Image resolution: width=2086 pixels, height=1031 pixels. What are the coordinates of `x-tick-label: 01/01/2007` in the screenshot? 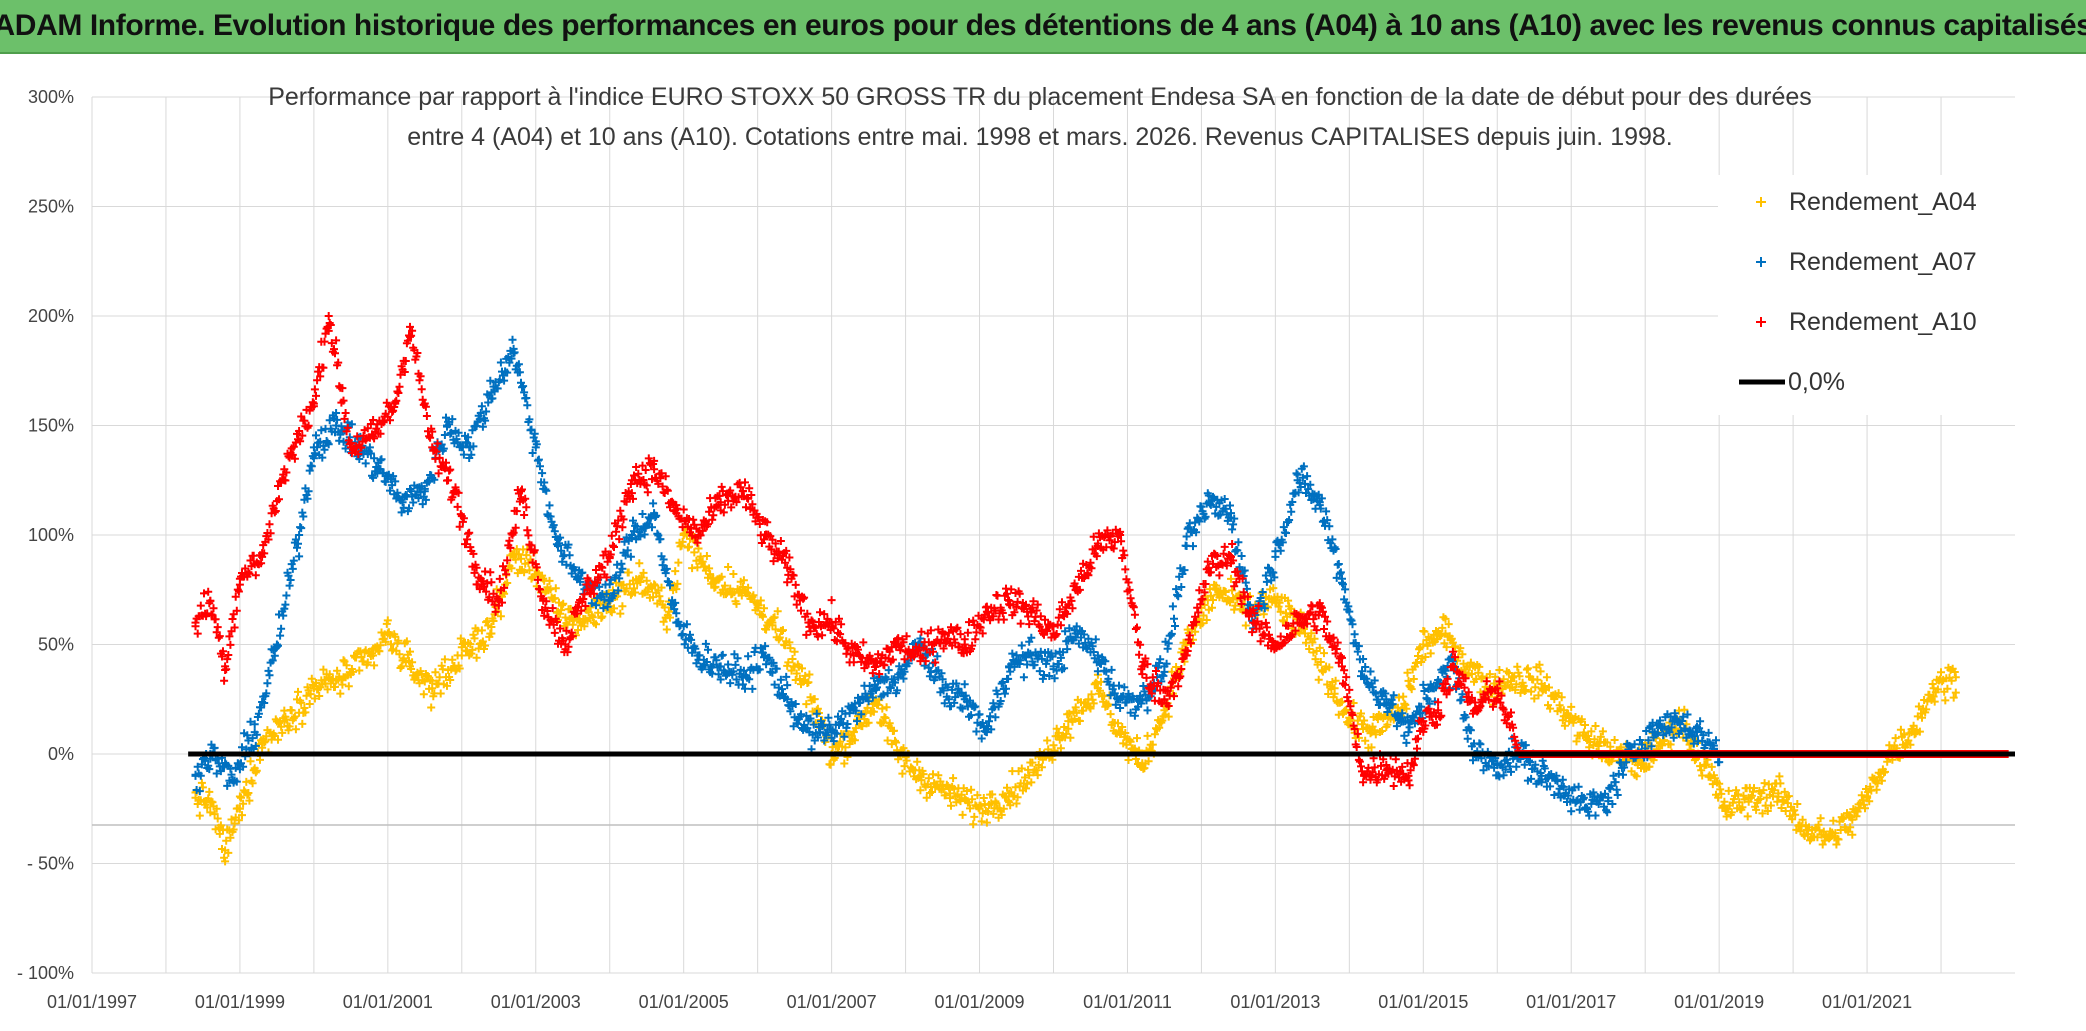 It's located at (832, 1002).